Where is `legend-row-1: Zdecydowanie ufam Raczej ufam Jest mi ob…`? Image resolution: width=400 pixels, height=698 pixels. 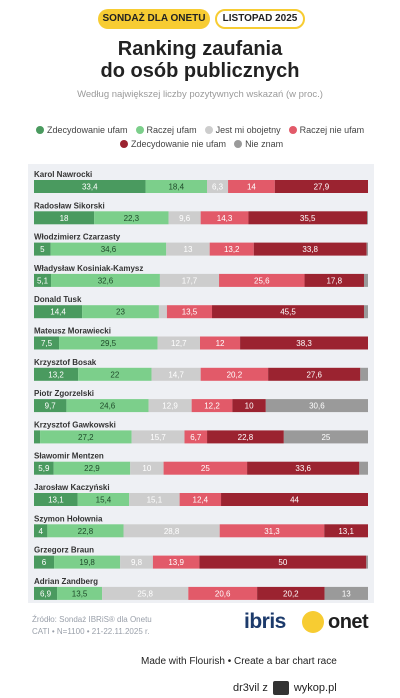 legend-row-1: Zdecydowanie ufam Raczej ufam Jest mi ob… is located at coordinates (206, 130).